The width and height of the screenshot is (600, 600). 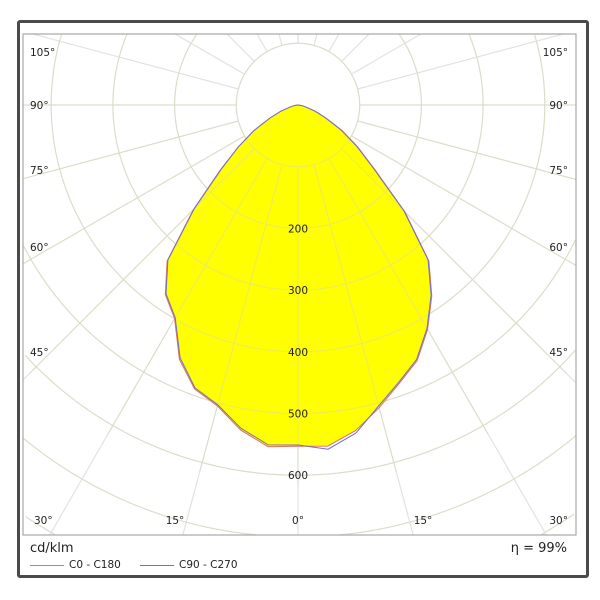 I want to click on intensity-label: 300, so click(x=298, y=291).